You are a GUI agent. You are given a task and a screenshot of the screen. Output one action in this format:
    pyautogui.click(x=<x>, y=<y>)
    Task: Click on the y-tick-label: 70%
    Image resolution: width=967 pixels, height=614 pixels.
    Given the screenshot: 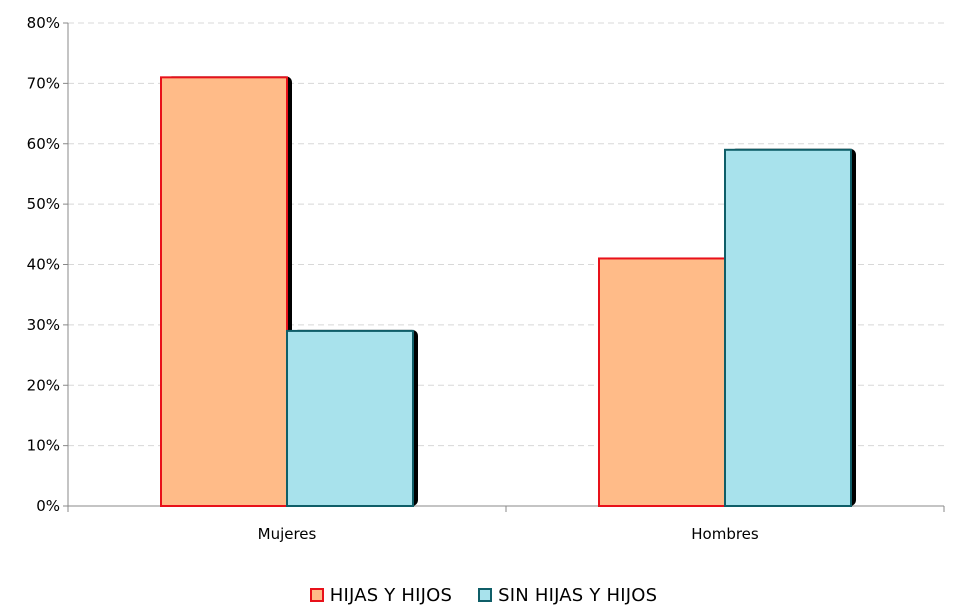 What is the action you would take?
    pyautogui.click(x=43, y=83)
    